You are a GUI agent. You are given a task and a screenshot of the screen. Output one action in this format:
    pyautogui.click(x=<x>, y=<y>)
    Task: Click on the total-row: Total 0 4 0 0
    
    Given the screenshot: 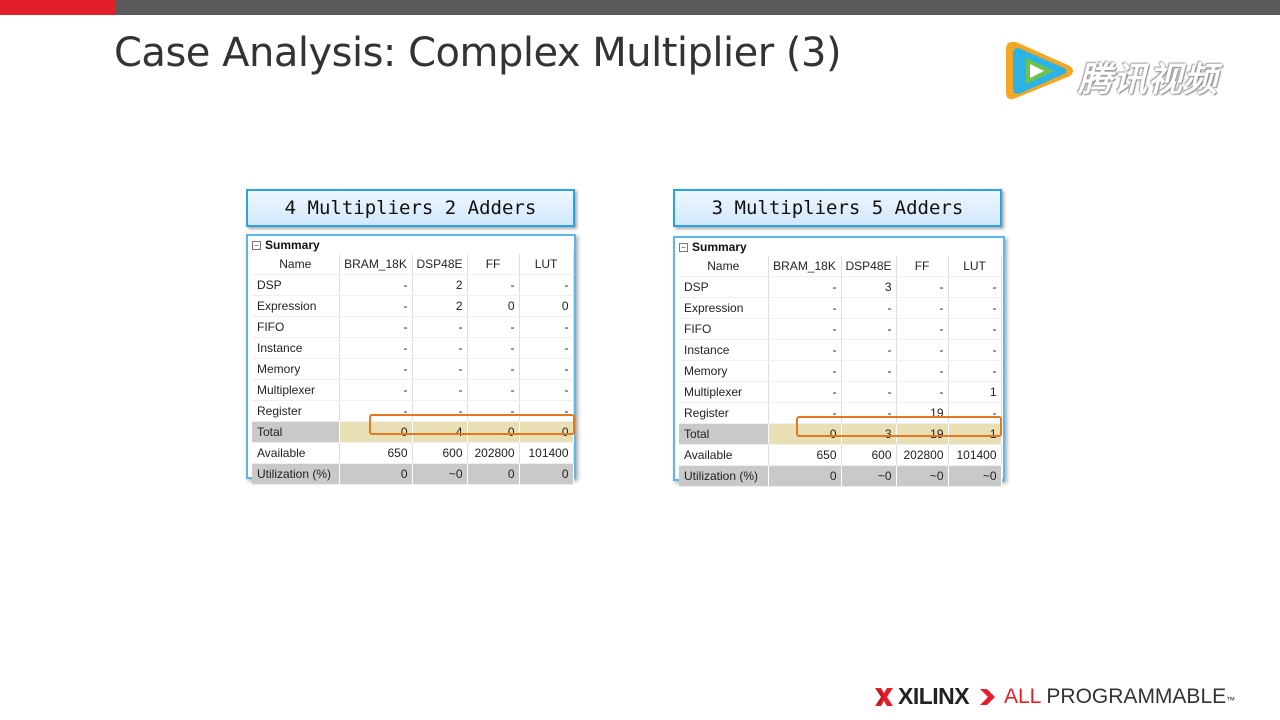 What is the action you would take?
    pyautogui.click(x=413, y=432)
    